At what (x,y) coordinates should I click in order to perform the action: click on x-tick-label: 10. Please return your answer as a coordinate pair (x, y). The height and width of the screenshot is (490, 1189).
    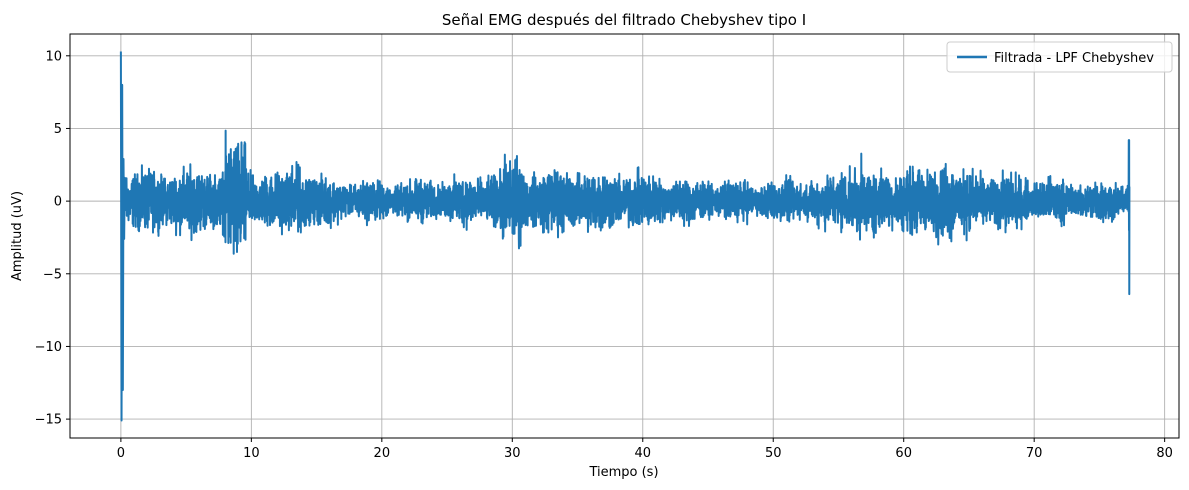
    Looking at the image, I should click on (251, 453).